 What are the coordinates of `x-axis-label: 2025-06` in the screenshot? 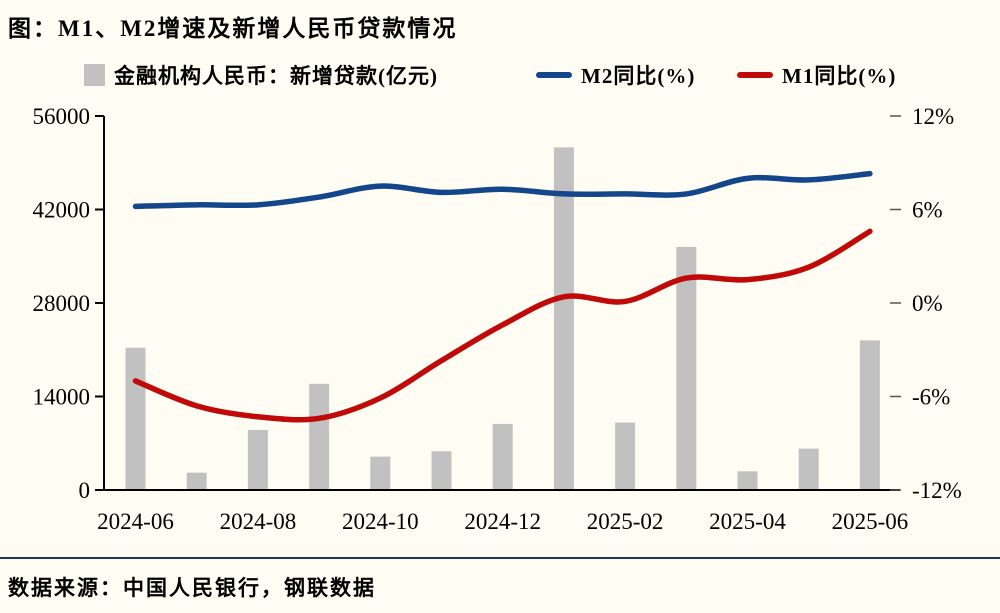 It's located at (870, 521).